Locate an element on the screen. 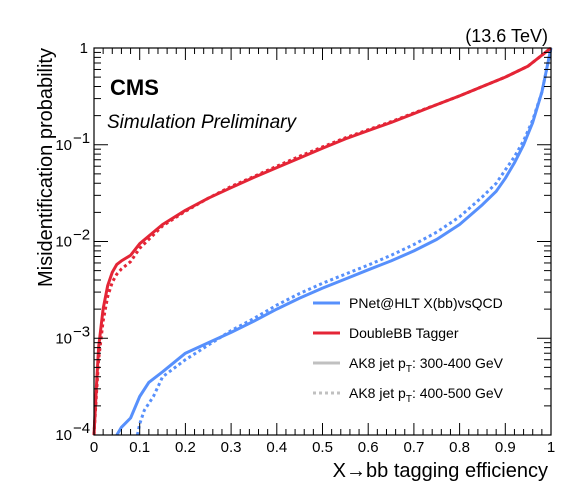 Image resolution: width=580 pixels, height=491 pixels. cms-label: CMS is located at coordinates (134, 87).